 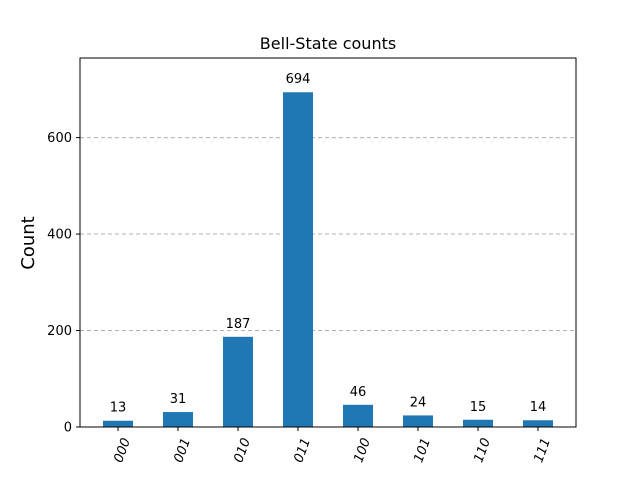 What do you see at coordinates (118, 408) in the screenshot?
I see `data-label: 13` at bounding box center [118, 408].